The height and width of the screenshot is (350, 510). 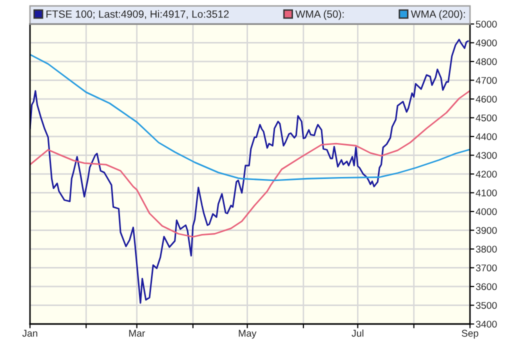 What do you see at coordinates (486, 249) in the screenshot?
I see `y-tick-label: 3800` at bounding box center [486, 249].